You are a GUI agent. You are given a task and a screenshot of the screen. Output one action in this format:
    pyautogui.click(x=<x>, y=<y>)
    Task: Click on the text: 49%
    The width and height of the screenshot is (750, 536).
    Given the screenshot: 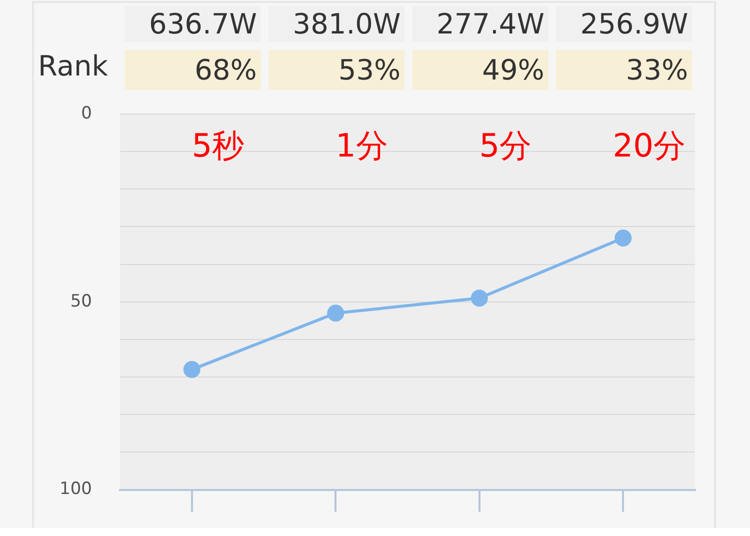 What is the action you would take?
    pyautogui.click(x=513, y=69)
    